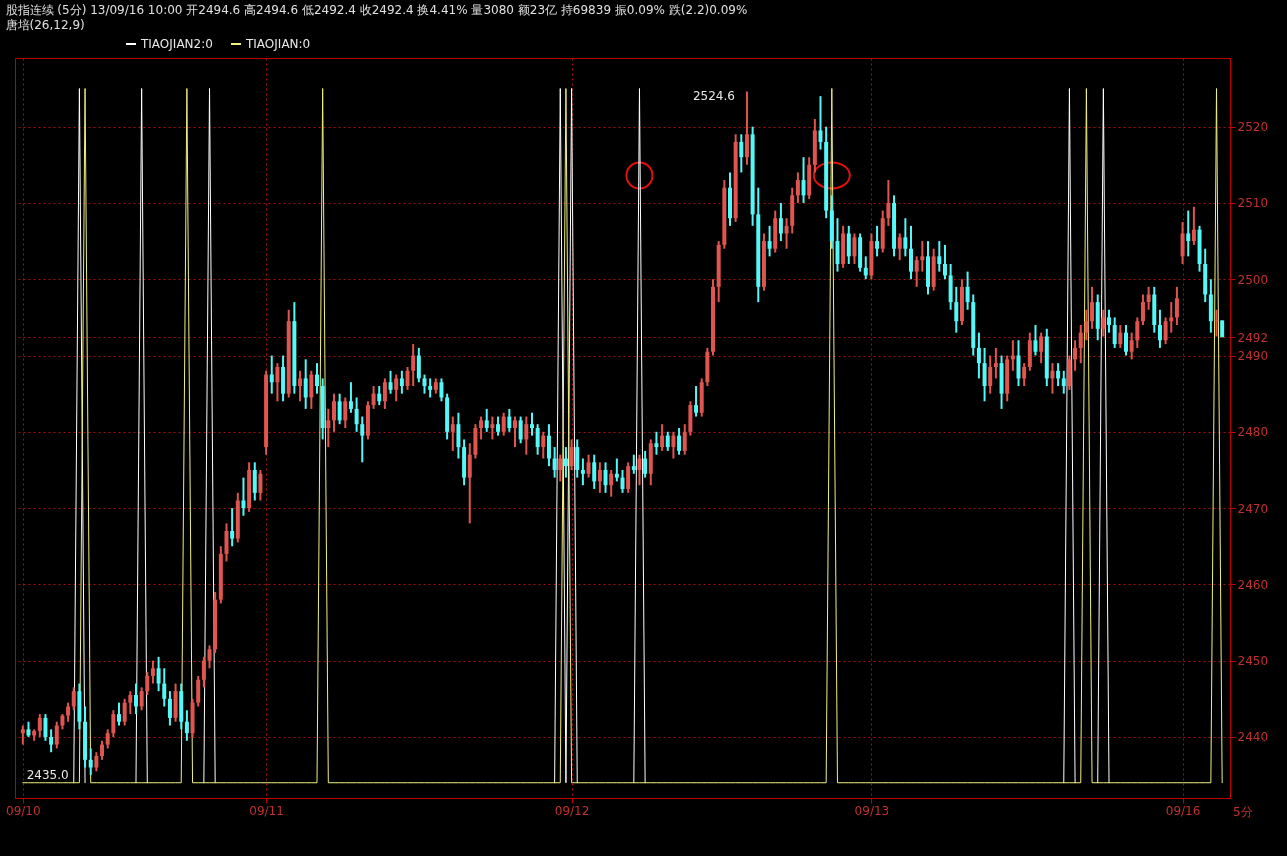  What do you see at coordinates (1253, 661) in the screenshot?
I see `y-tick-label: 2450` at bounding box center [1253, 661].